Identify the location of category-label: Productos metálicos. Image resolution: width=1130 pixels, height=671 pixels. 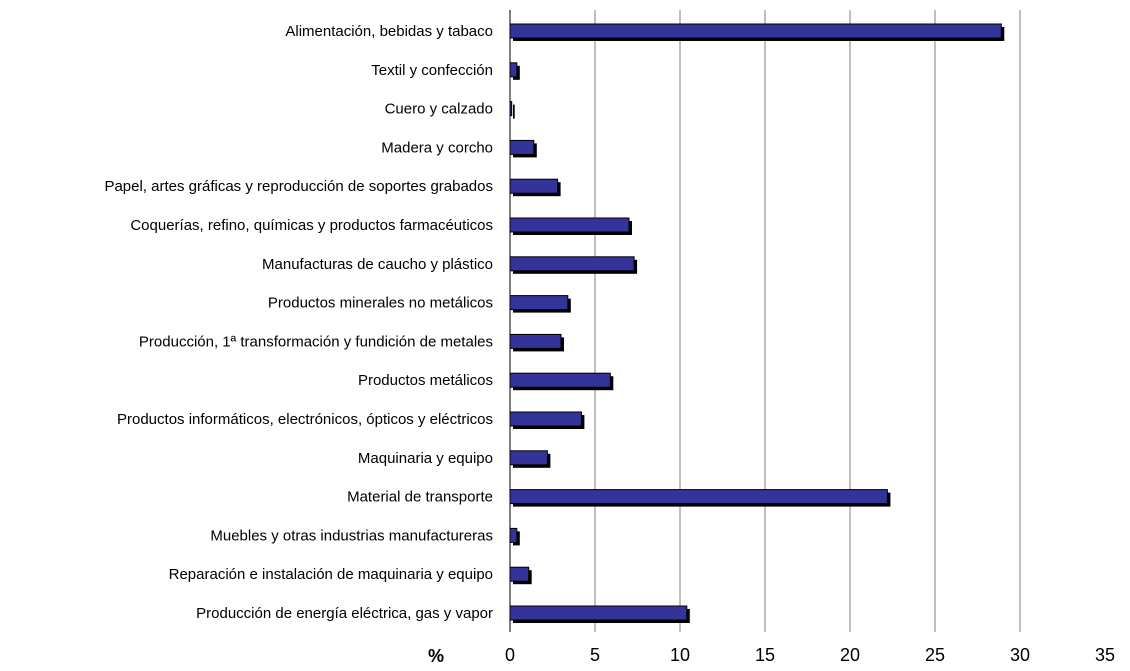
(425, 380).